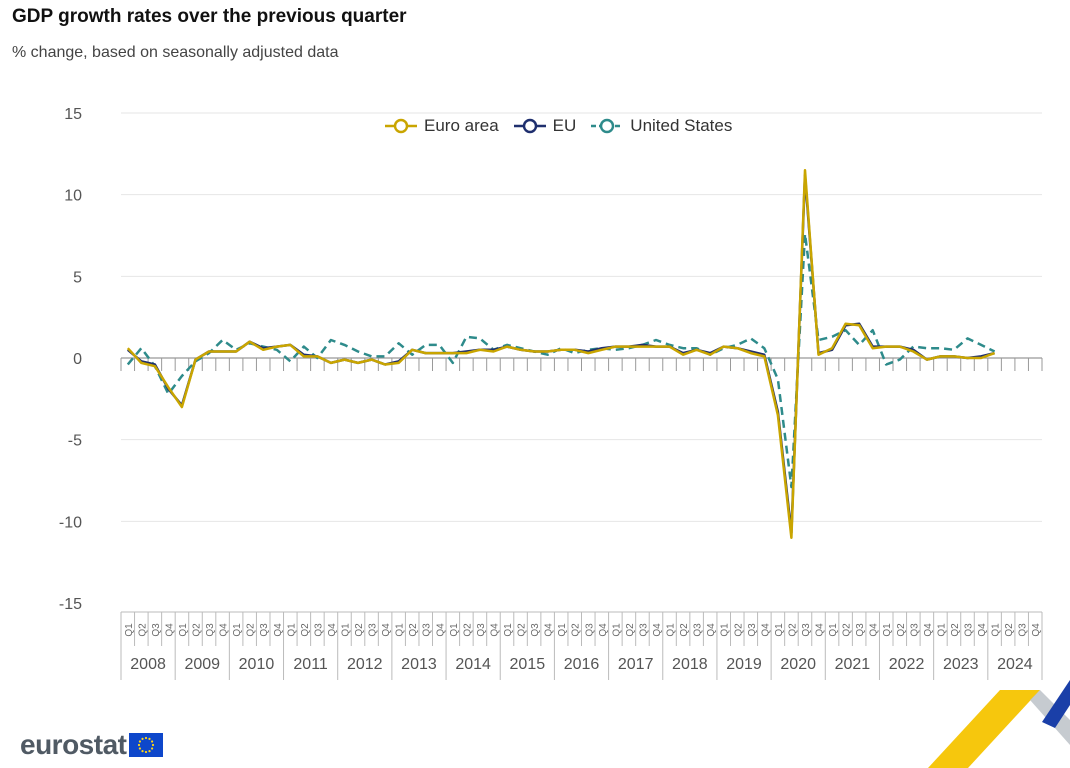 The width and height of the screenshot is (1070, 768). What do you see at coordinates (73, 196) in the screenshot?
I see `y-tick-label: 10` at bounding box center [73, 196].